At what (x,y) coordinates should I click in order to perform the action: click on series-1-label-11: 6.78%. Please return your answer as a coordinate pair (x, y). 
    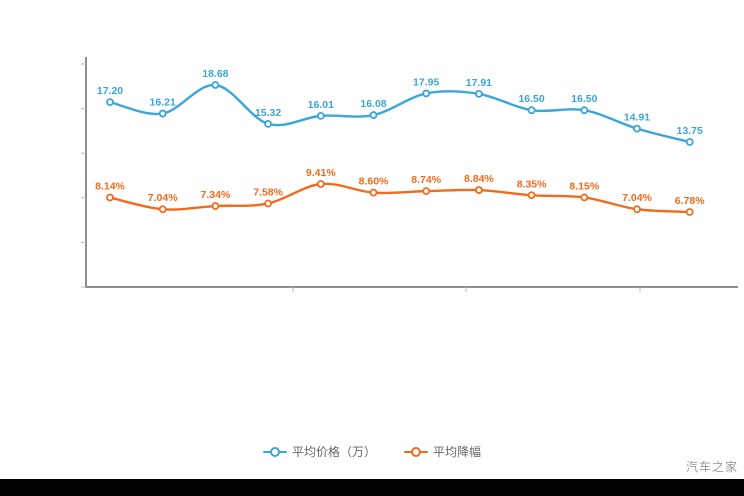
    Looking at the image, I should click on (690, 201).